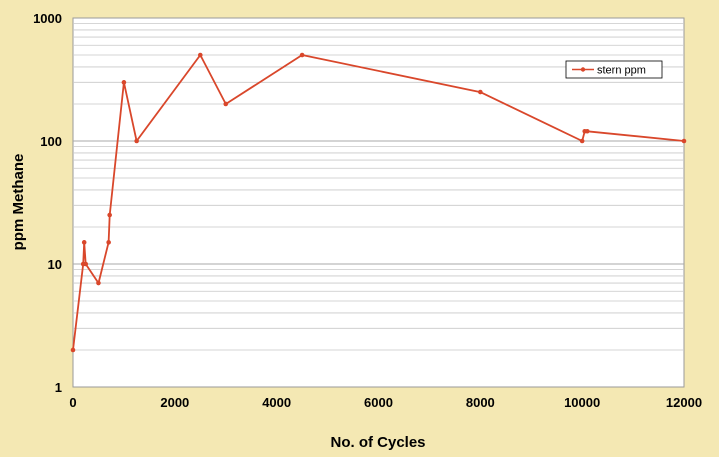 The width and height of the screenshot is (719, 457). What do you see at coordinates (47, 203) in the screenshot?
I see `y-tick-labels: 1 10 100 1000` at bounding box center [47, 203].